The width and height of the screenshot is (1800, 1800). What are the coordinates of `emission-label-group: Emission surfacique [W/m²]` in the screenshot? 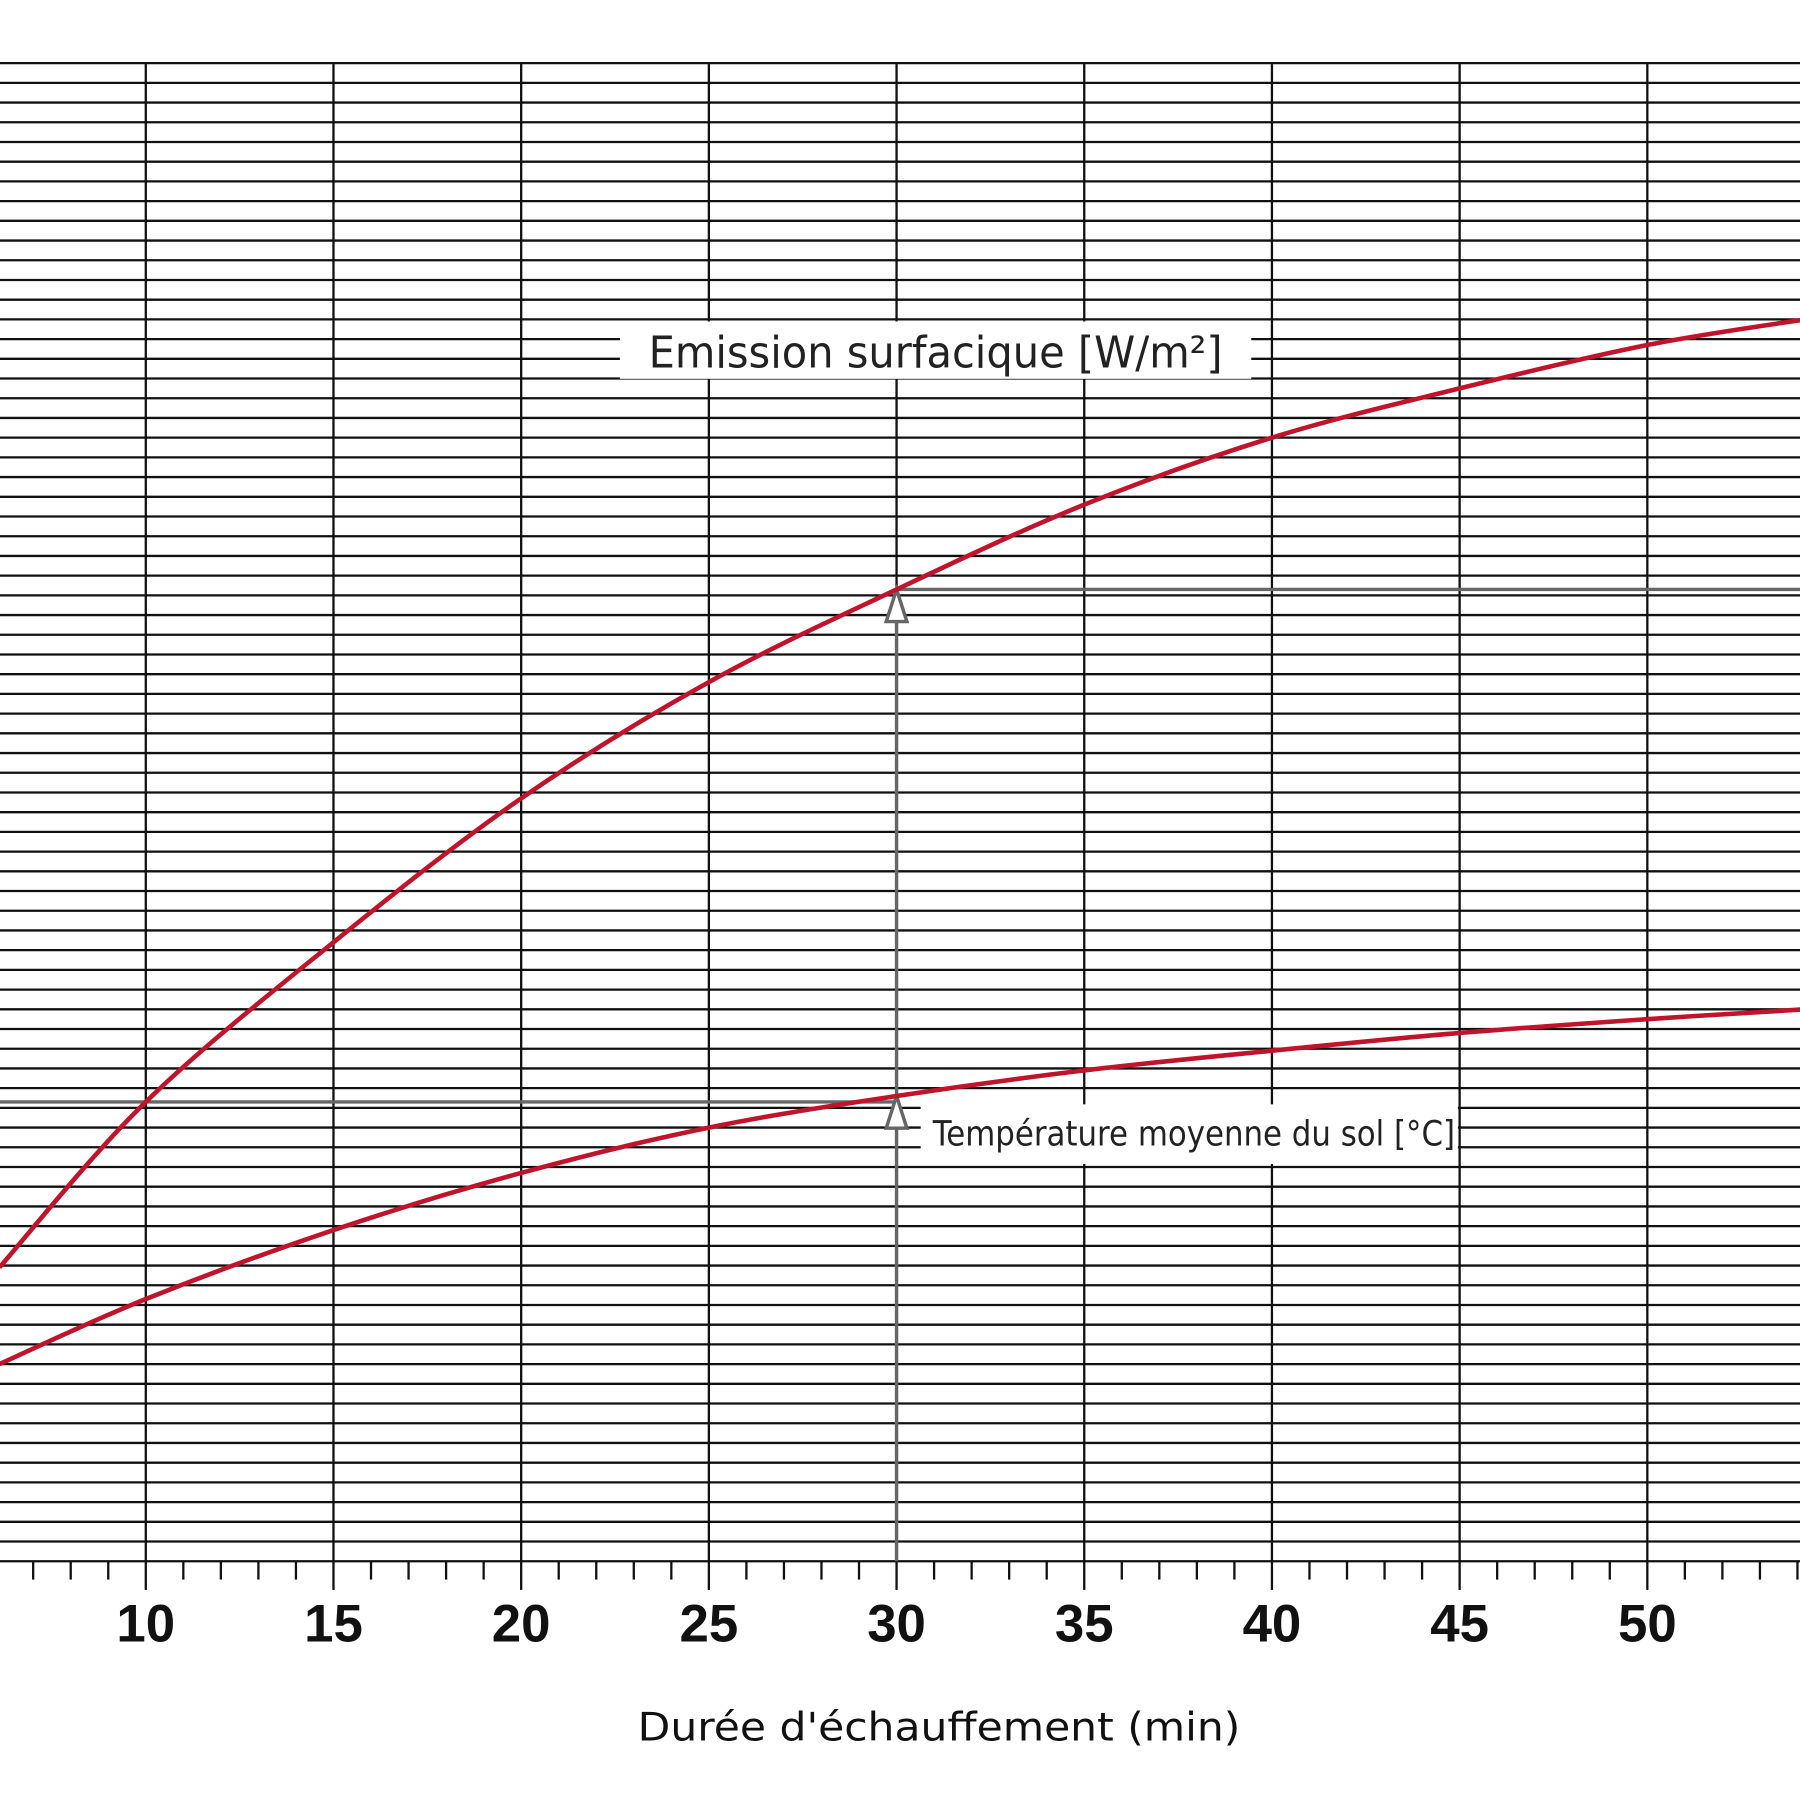 It's located at (935, 350).